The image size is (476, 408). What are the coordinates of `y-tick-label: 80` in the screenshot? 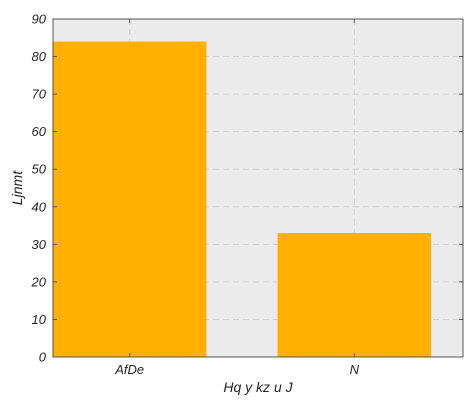 It's located at (39, 56).